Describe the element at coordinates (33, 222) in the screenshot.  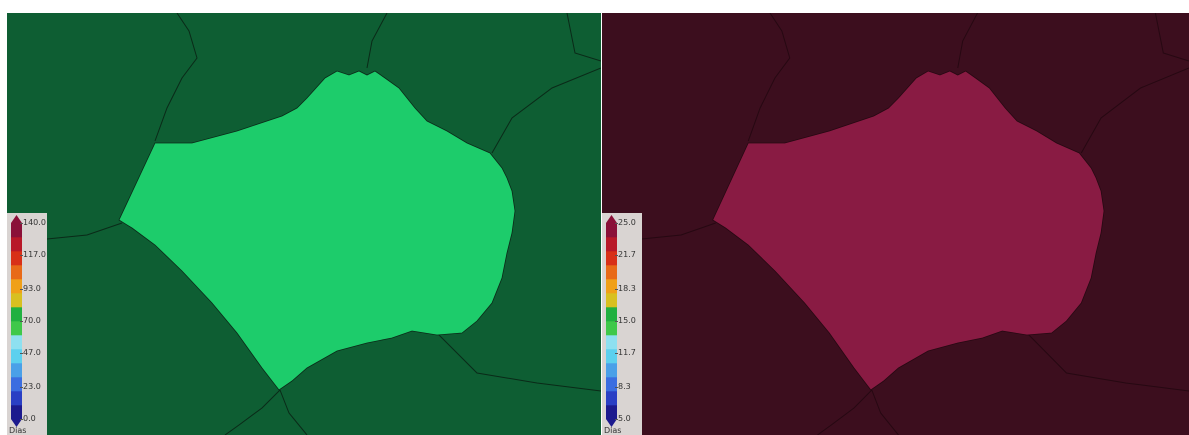
I see `legend-tick-label: 140.0` at that location.